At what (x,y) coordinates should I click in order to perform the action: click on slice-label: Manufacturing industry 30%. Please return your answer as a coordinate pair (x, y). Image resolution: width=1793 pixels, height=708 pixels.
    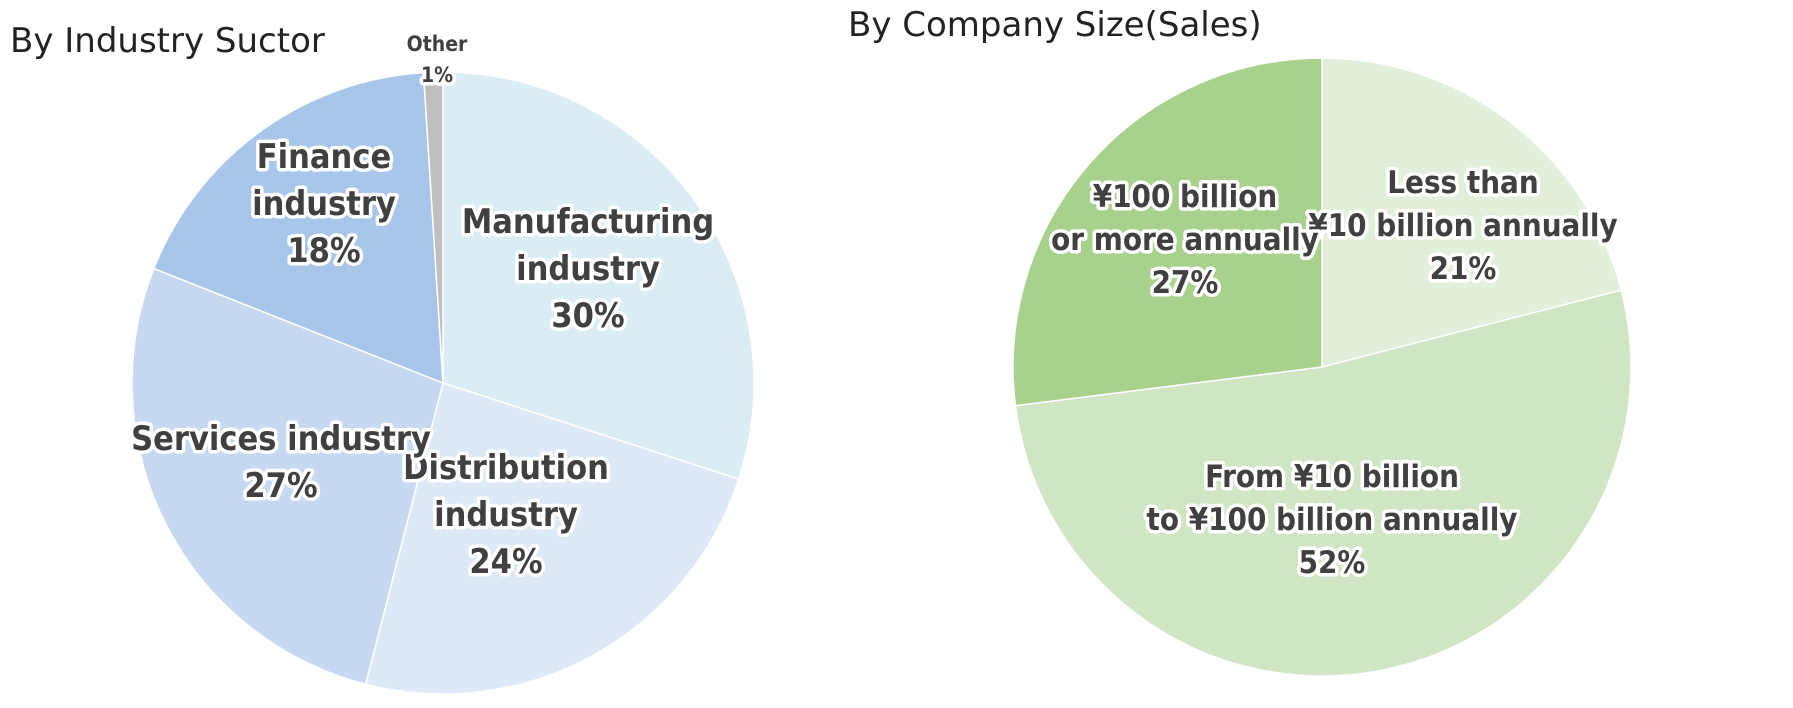
    Looking at the image, I should click on (588, 269).